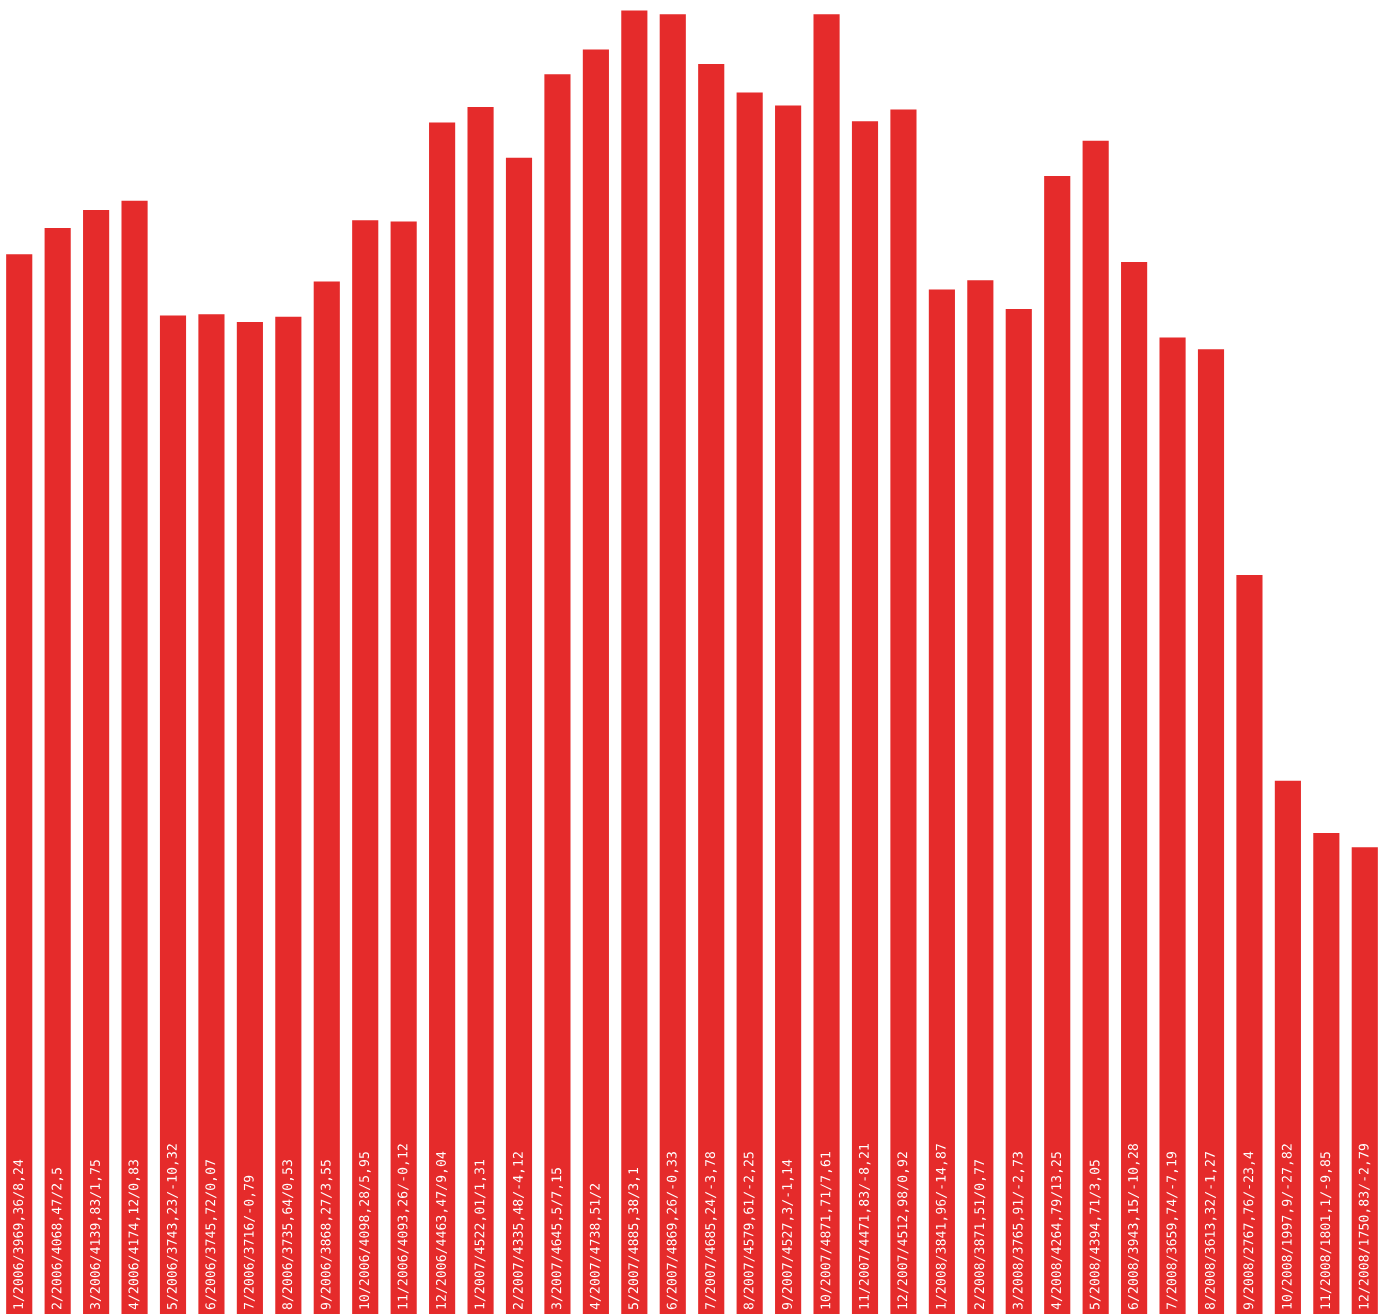  What do you see at coordinates (1249, 1230) in the screenshot?
I see `x-tick-label: 9/2008/2767,76/-23,4` at bounding box center [1249, 1230].